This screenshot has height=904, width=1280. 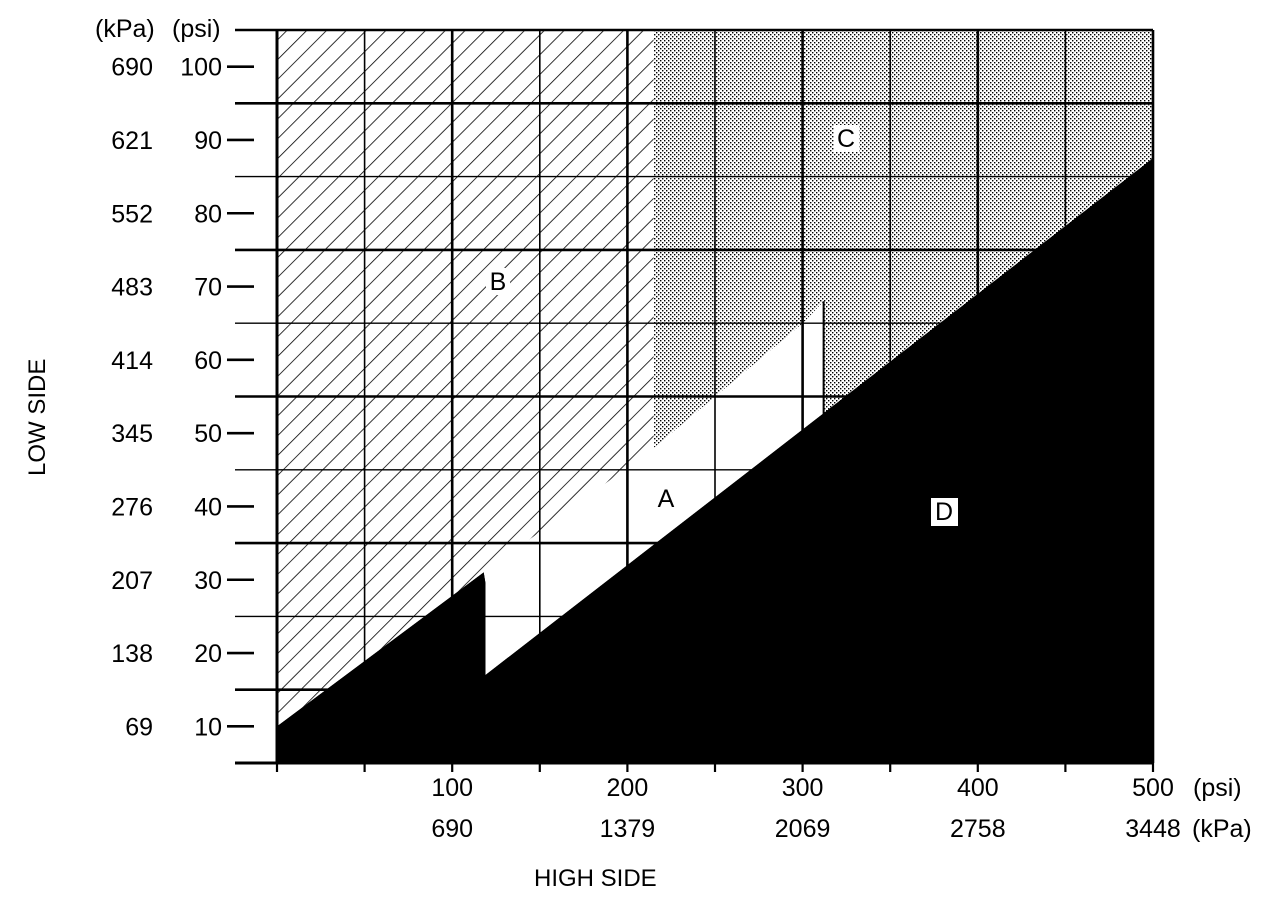 What do you see at coordinates (1153, 829) in the screenshot?
I see `x-tick-label-kpa: 3448` at bounding box center [1153, 829].